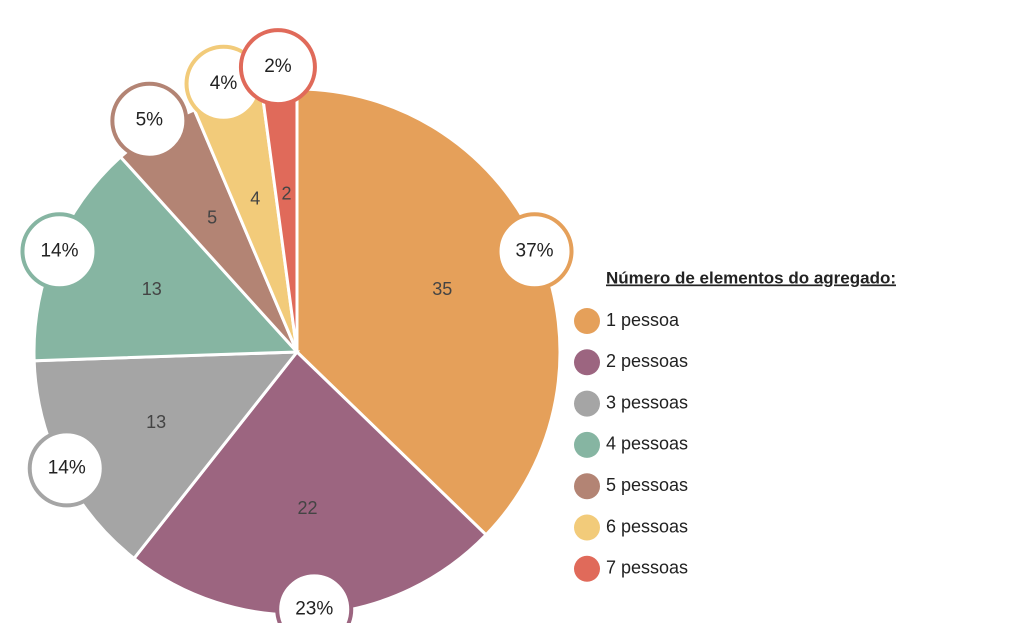 This screenshot has width=1018, height=623. What do you see at coordinates (314, 608) in the screenshot?
I see `percent-label: 23%` at bounding box center [314, 608].